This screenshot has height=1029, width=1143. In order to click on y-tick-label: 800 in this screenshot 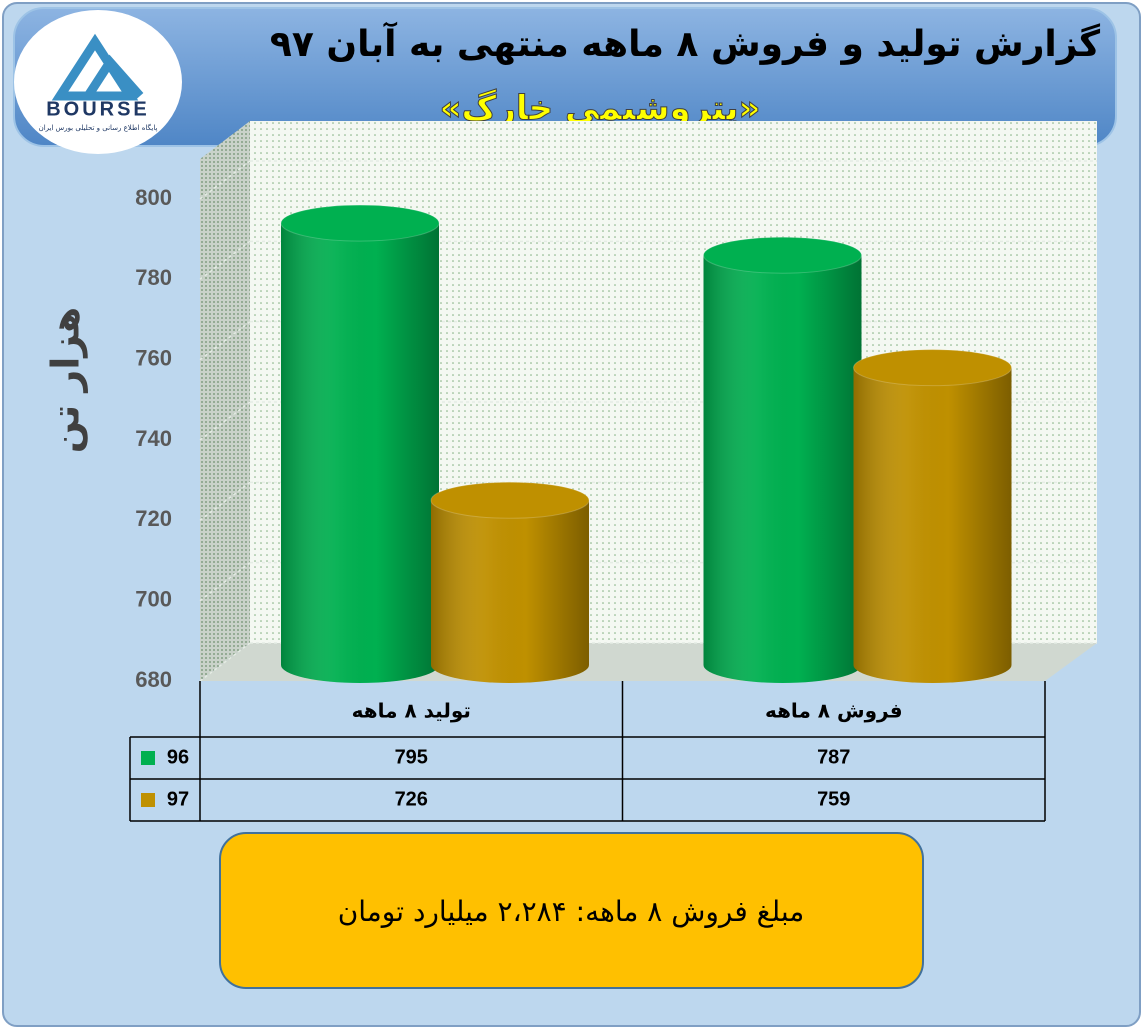, I will do `click(153, 197)`.